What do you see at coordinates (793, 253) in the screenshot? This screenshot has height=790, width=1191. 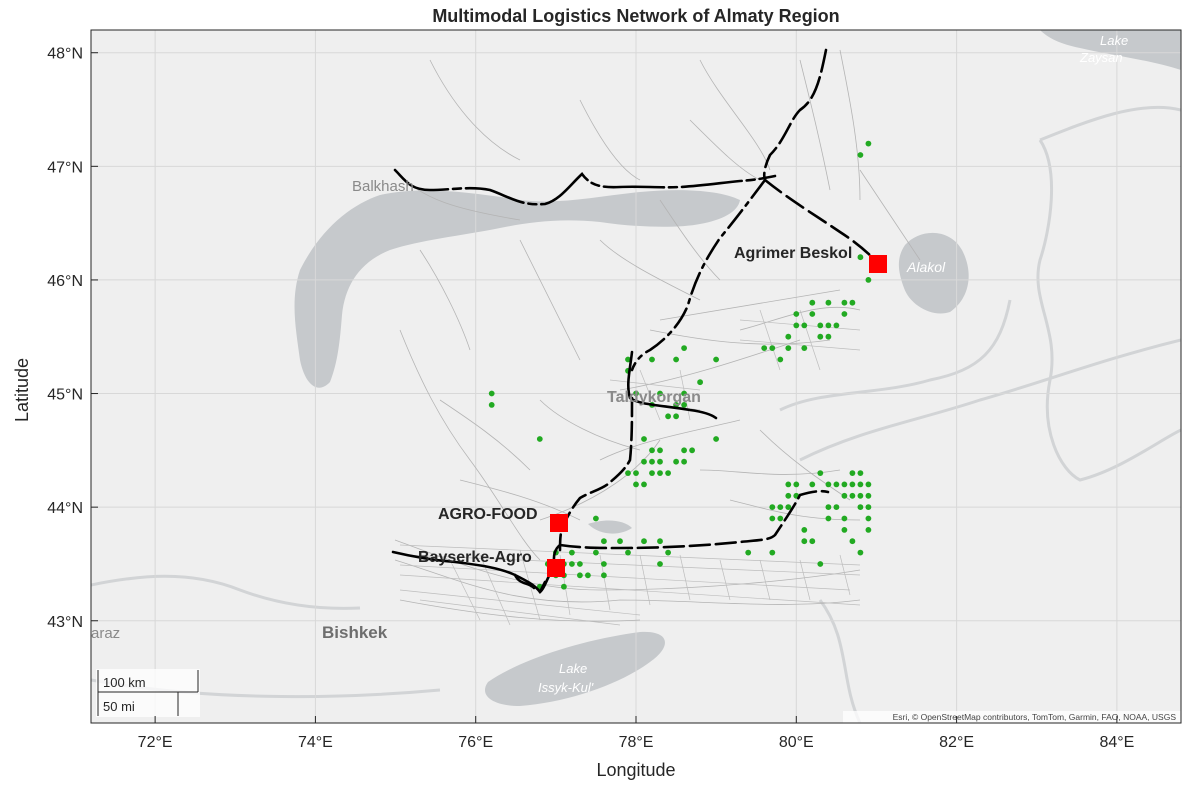 I see `hub-label-agrimer: Agrimer Beskol` at bounding box center [793, 253].